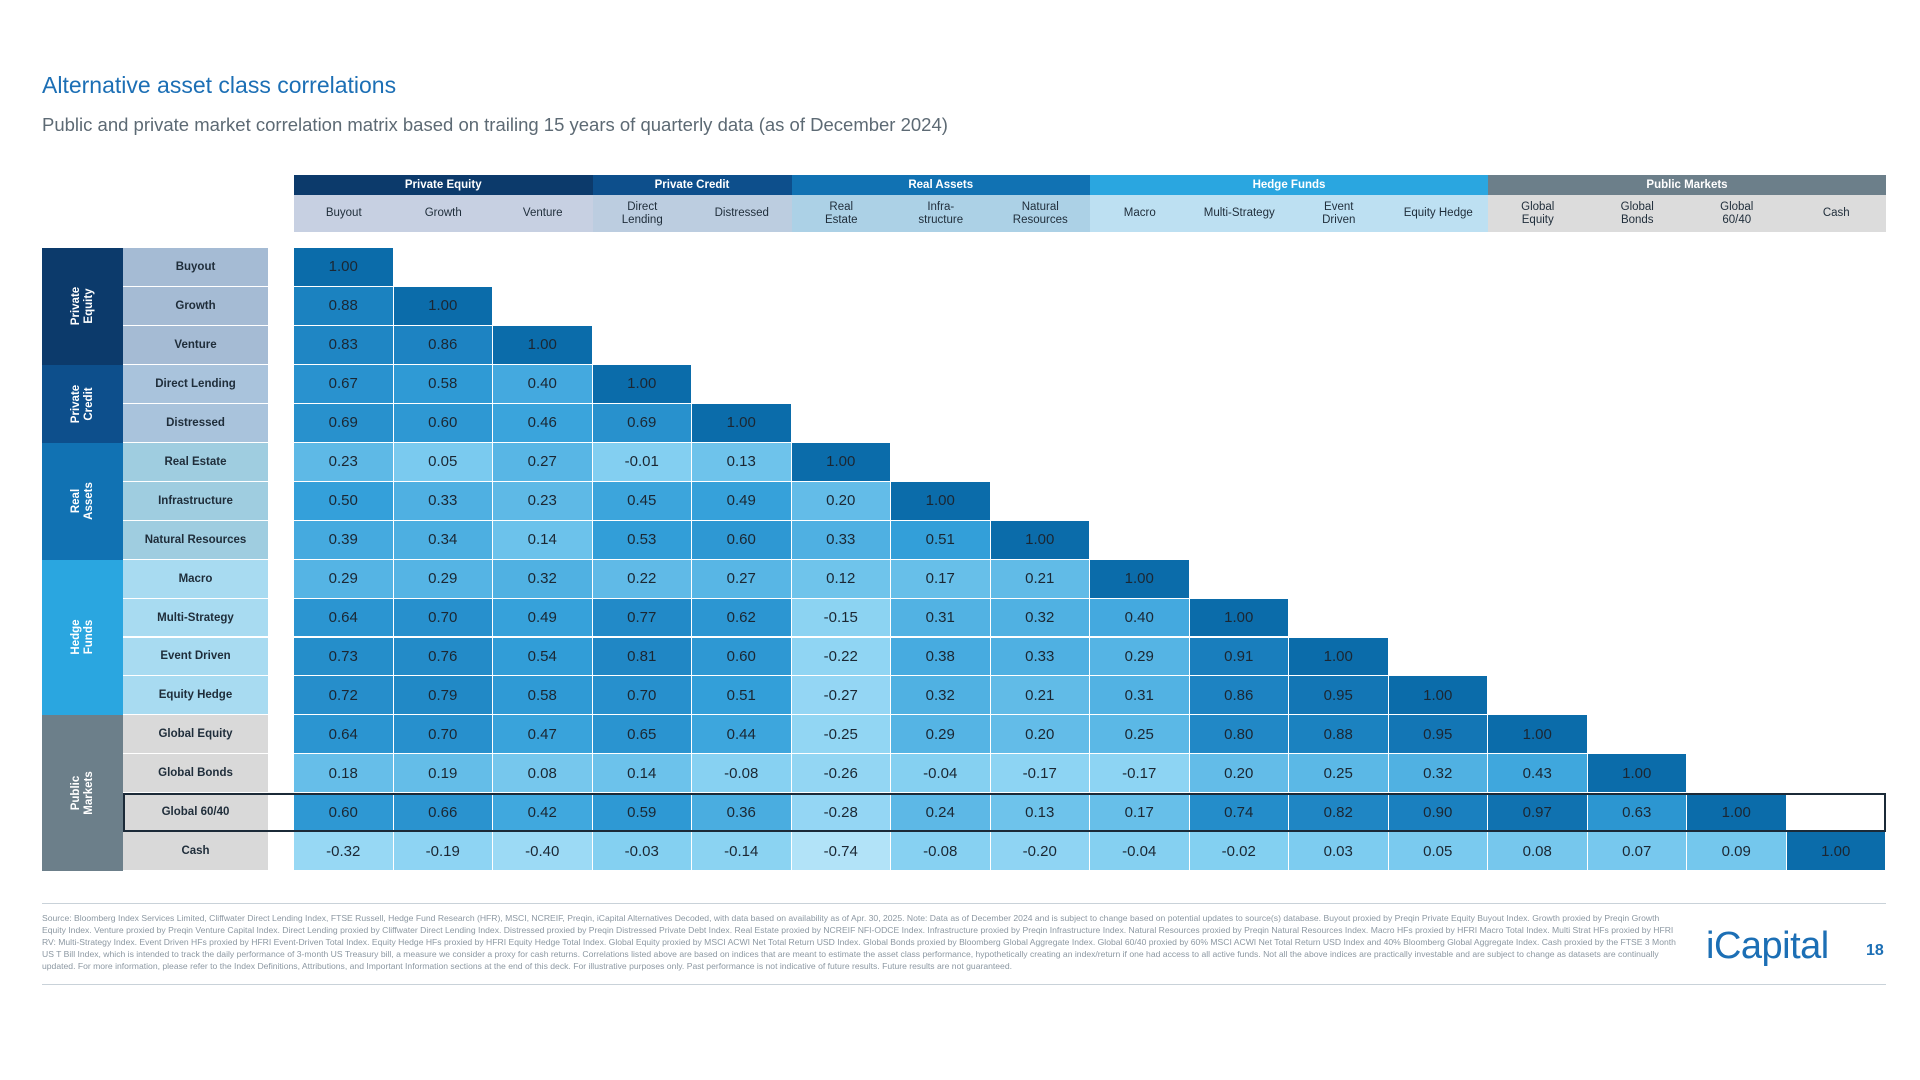 Image resolution: width=1920 pixels, height=1080 pixels. Describe the element at coordinates (1339, 735) in the screenshot. I see `correlation-cell: 0.88` at that location.